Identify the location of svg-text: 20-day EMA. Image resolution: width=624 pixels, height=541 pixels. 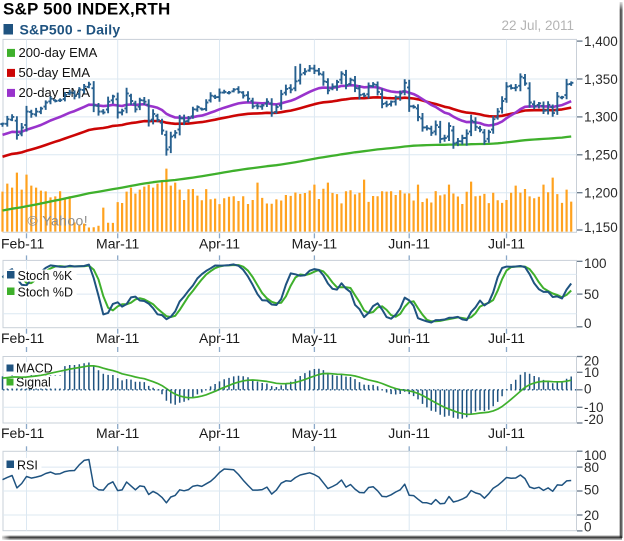
(55, 92).